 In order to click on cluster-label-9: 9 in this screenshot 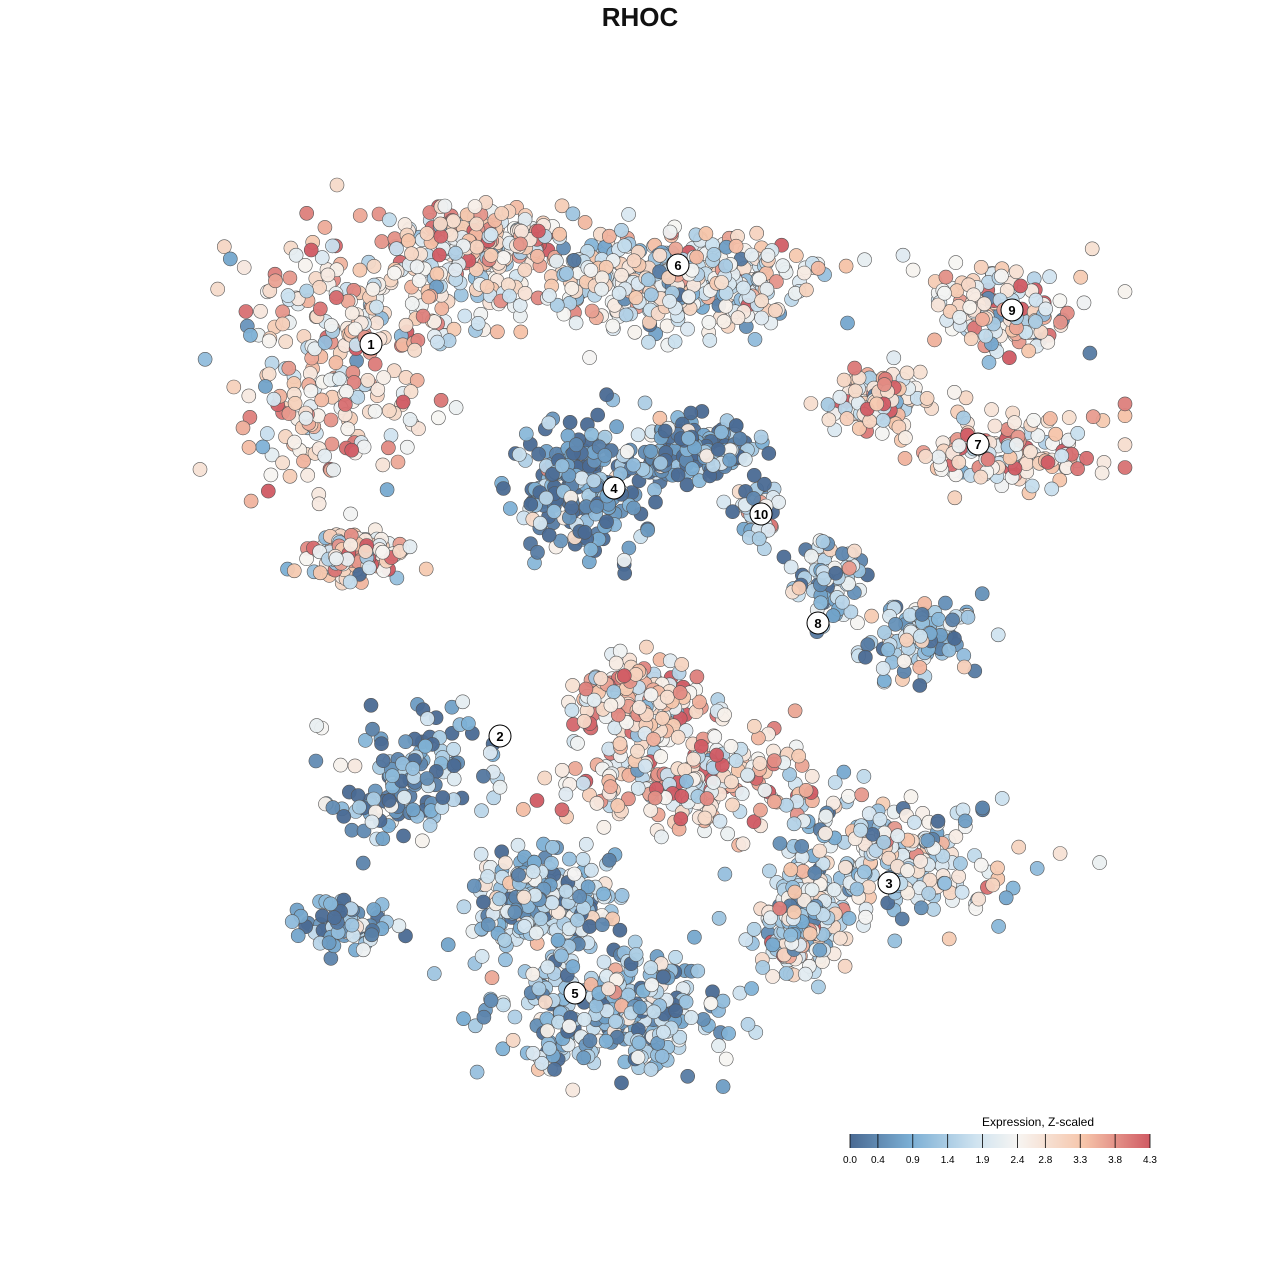, I will do `click(1012, 310)`.